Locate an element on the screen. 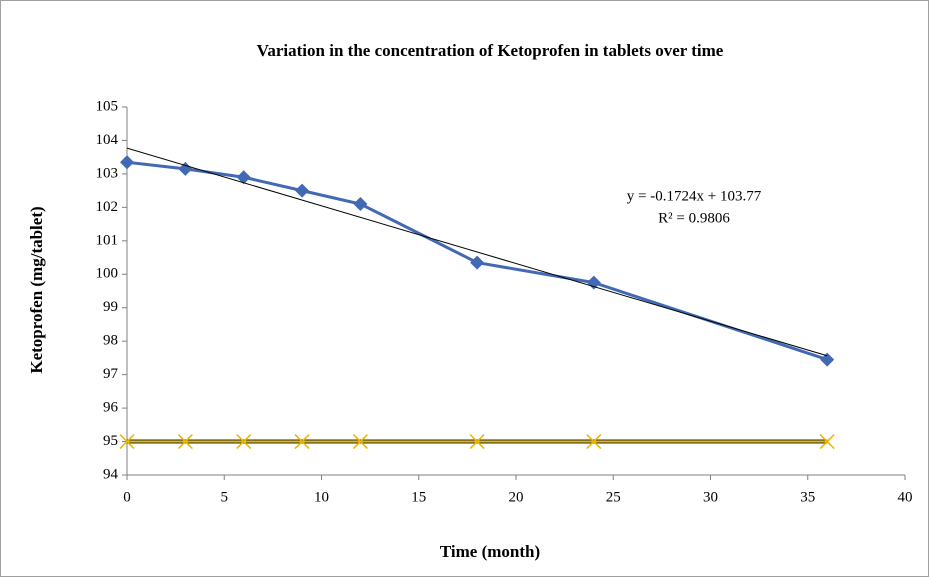 Image resolution: width=929 pixels, height=577 pixels. annotation: y = -0.1724x + 103.77 is located at coordinates (694, 196).